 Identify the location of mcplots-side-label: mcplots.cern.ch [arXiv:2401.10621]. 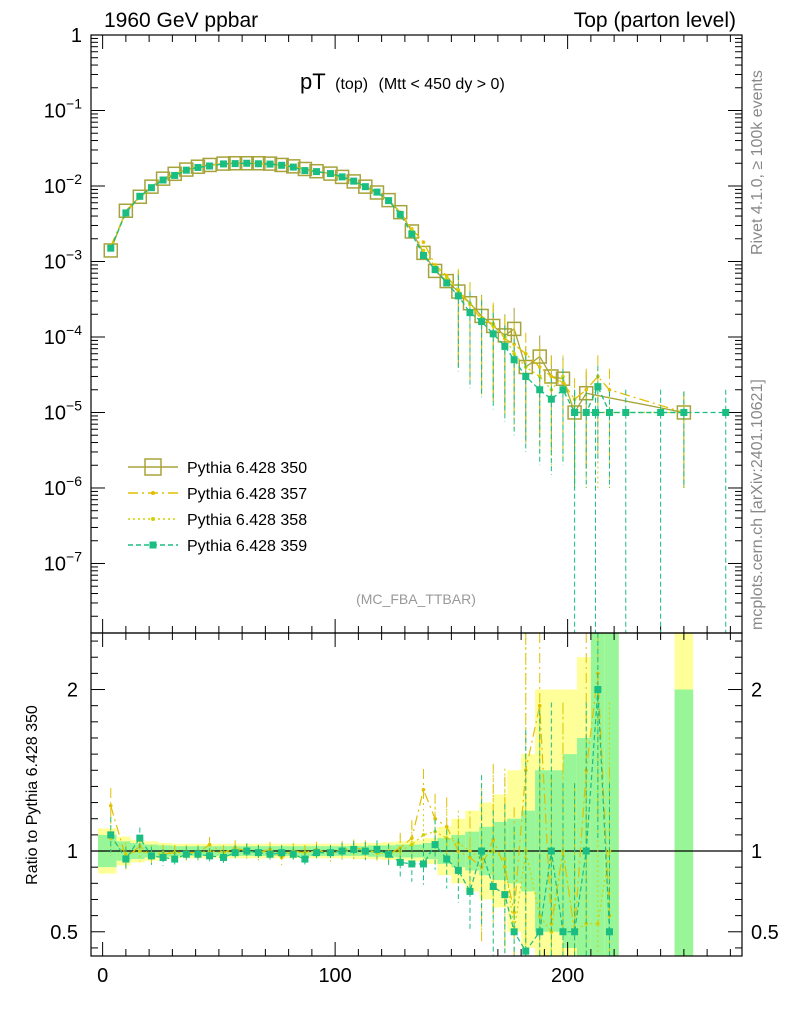
(757, 504).